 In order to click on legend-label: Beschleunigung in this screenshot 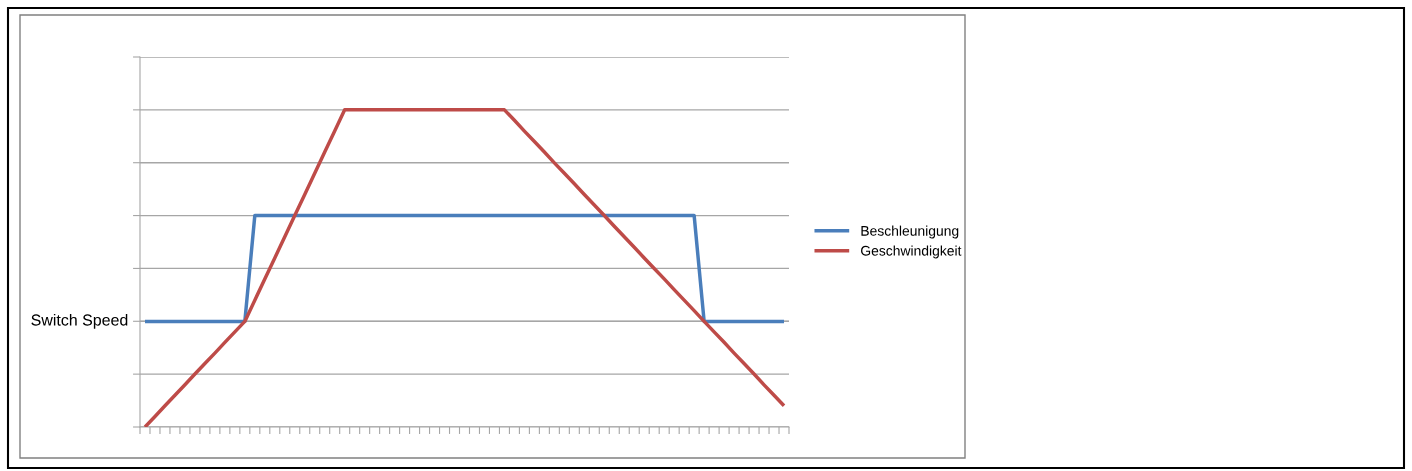, I will do `click(910, 232)`.